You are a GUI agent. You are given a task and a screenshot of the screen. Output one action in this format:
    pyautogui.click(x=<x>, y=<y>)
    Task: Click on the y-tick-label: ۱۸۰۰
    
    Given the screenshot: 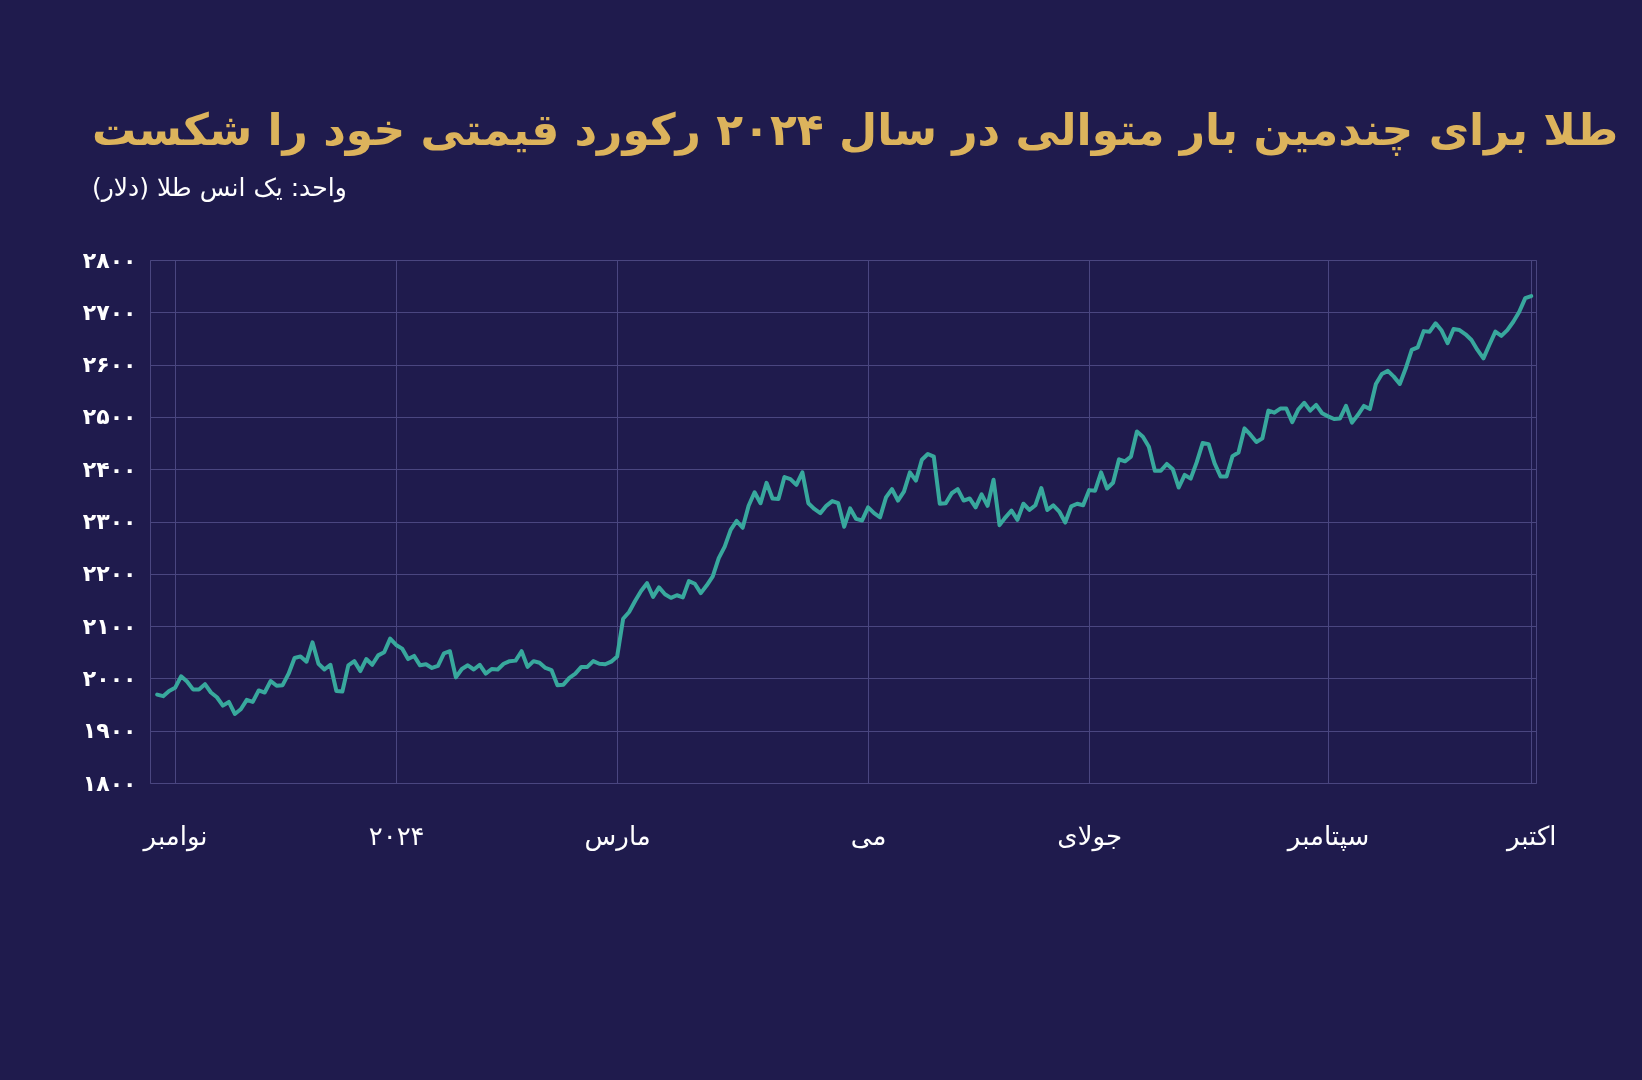 What is the action you would take?
    pyautogui.click(x=109, y=783)
    